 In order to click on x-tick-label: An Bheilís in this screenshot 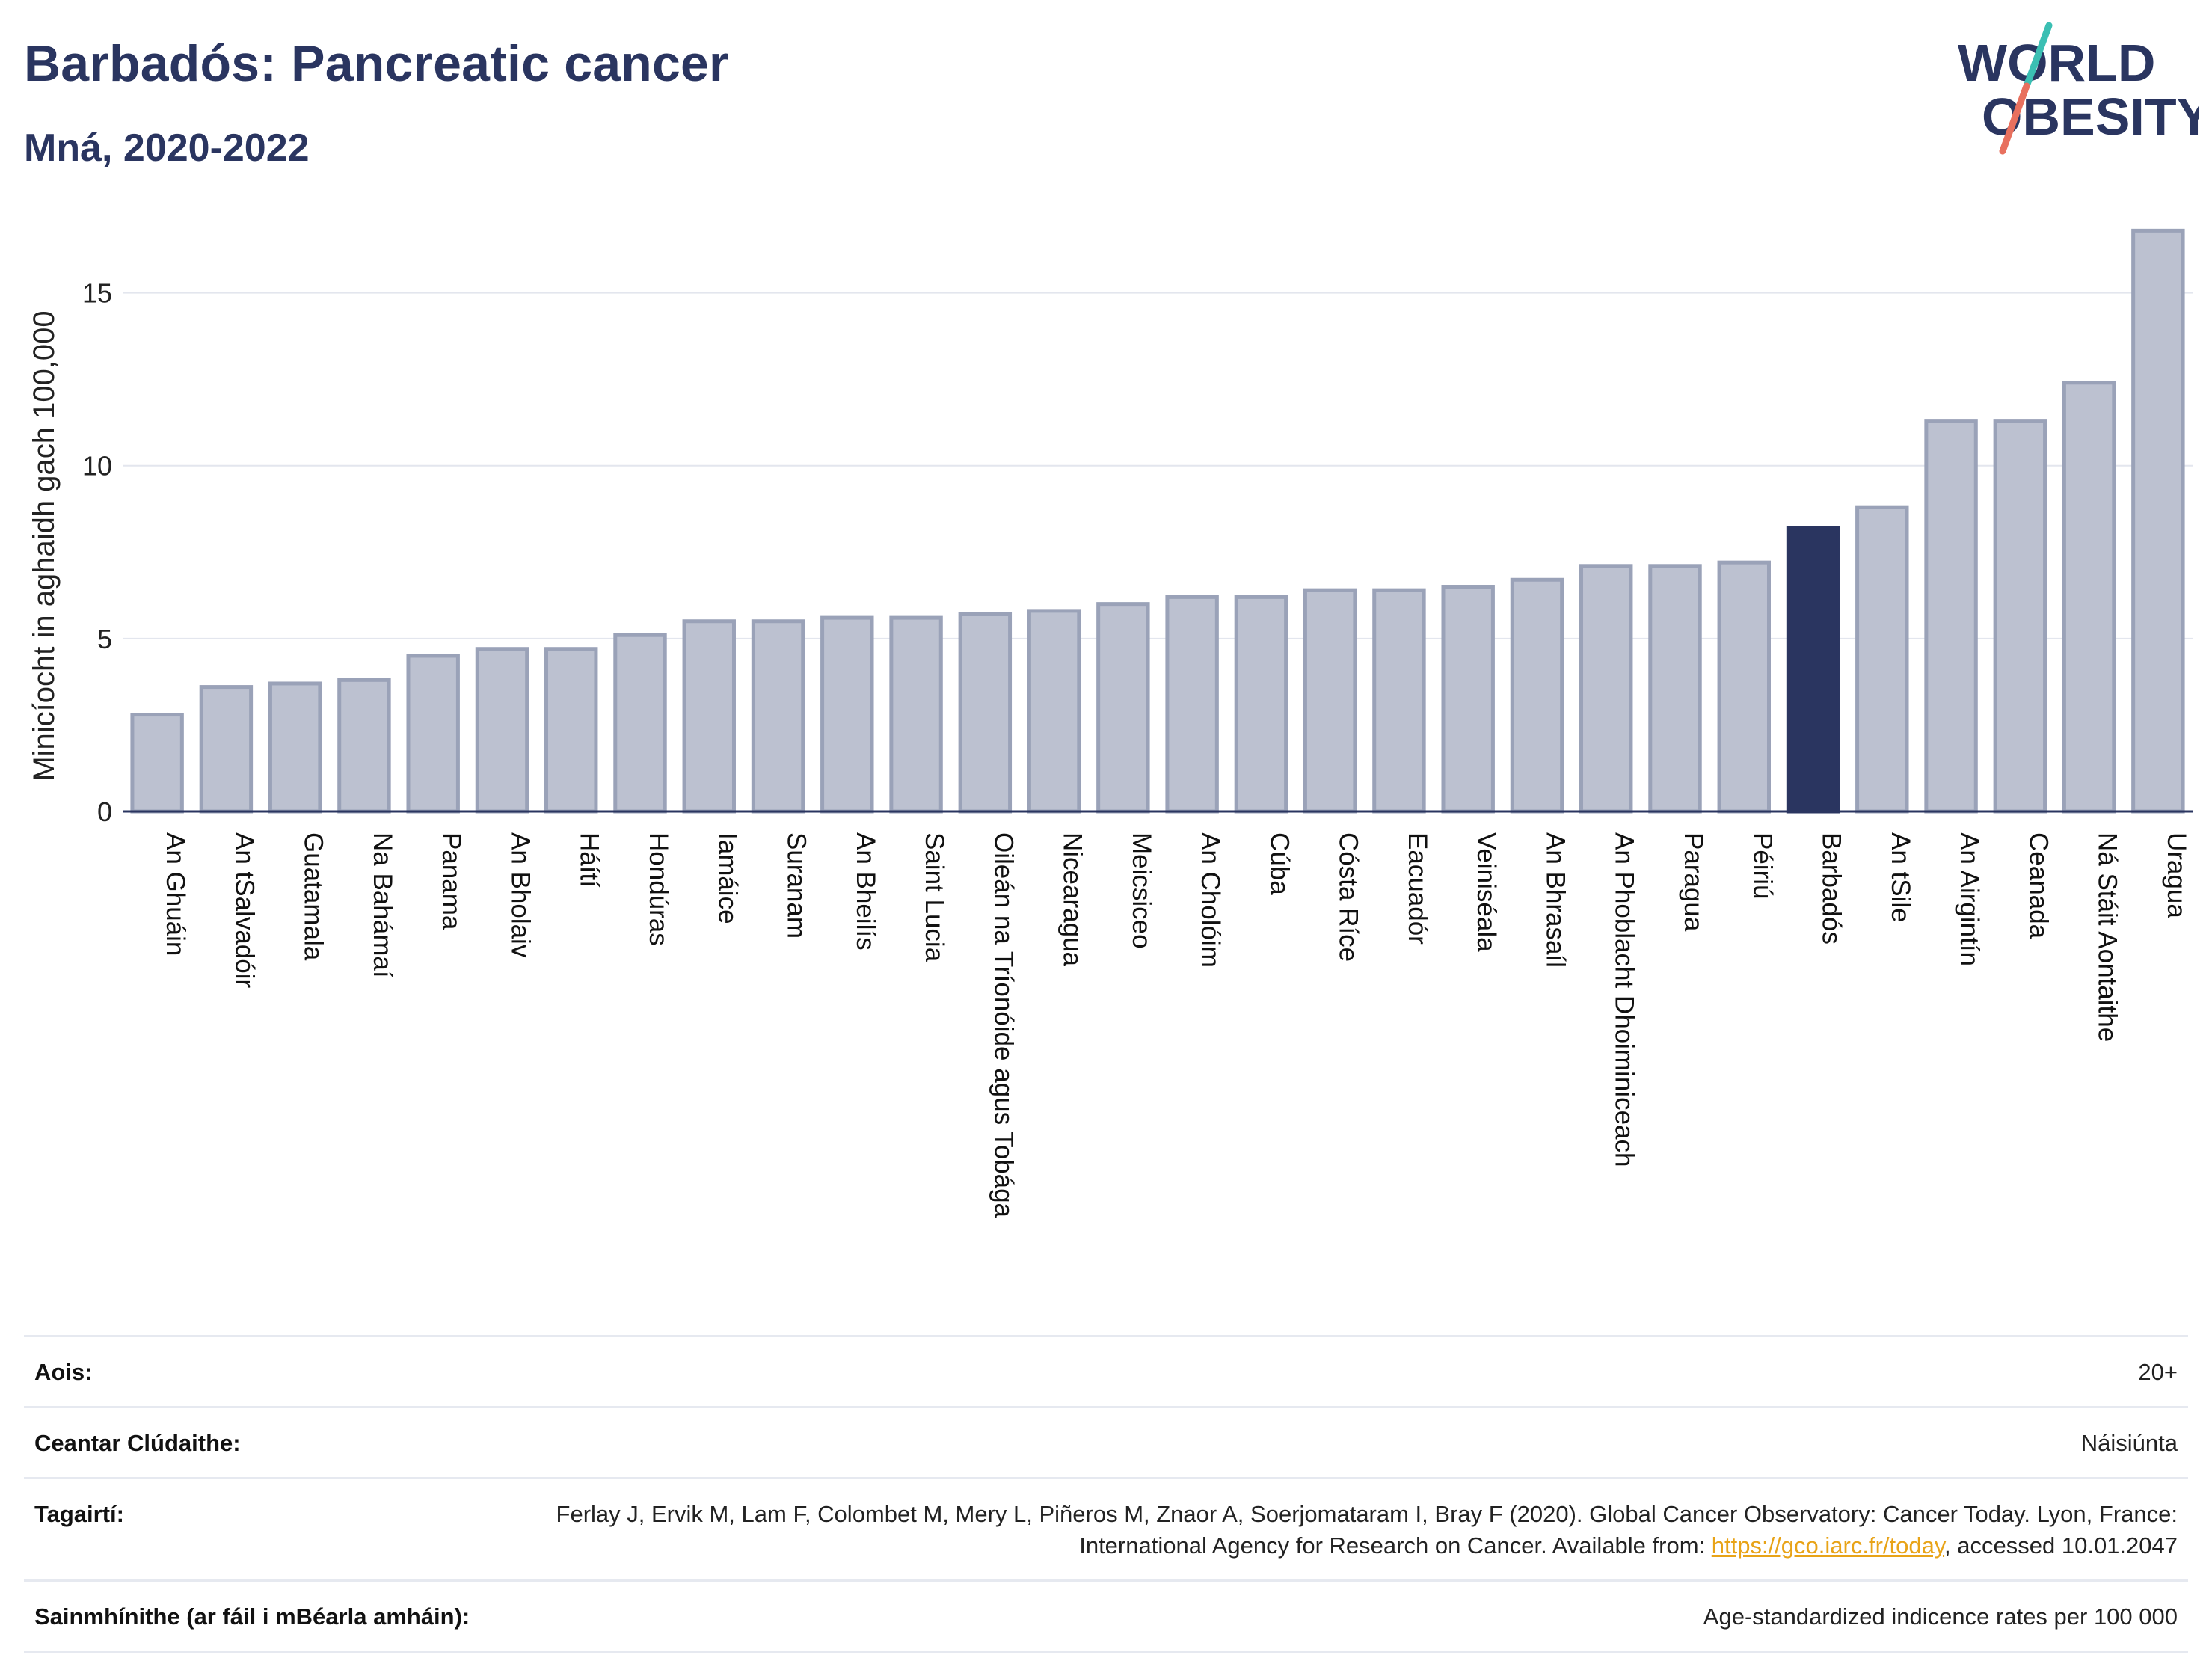, I will do `click(865, 891)`.